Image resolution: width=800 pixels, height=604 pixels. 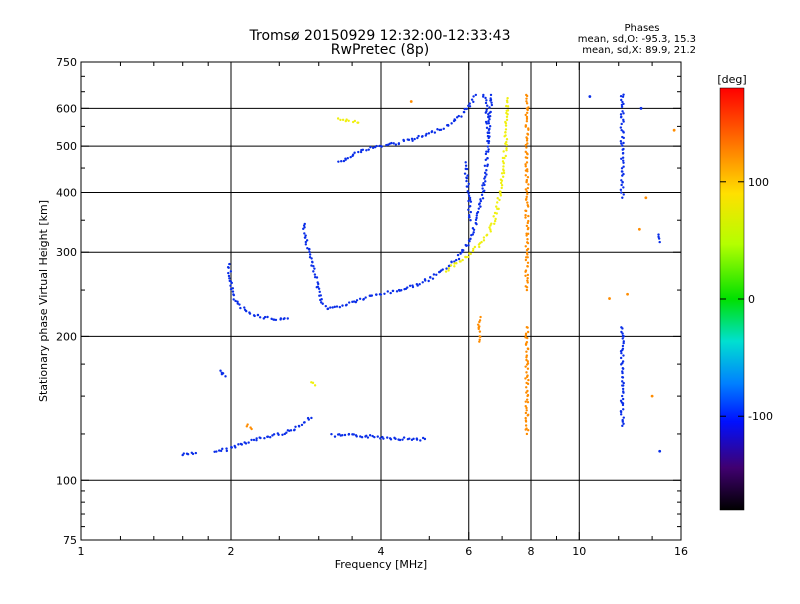 What do you see at coordinates (66, 146) in the screenshot?
I see `y-tick-label: 500` at bounding box center [66, 146].